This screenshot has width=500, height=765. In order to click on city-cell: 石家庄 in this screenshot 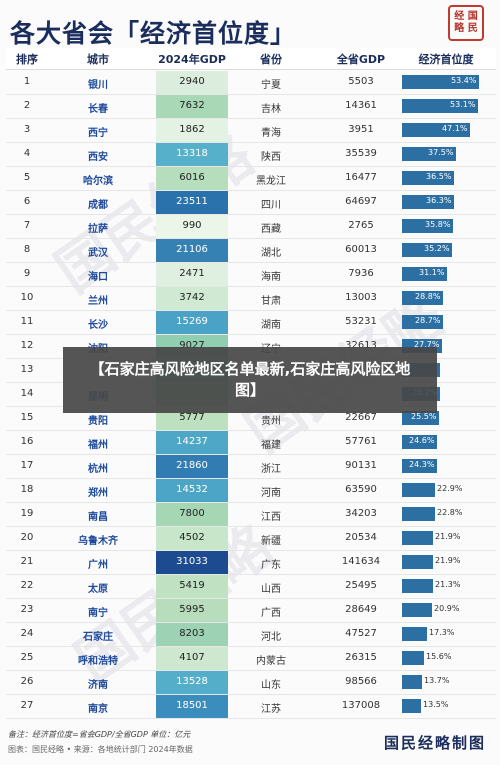, I will do `click(98, 637)`.